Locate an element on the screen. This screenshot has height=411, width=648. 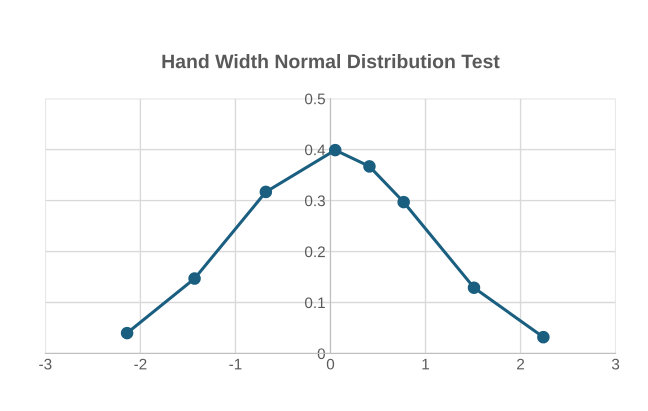
y-tick-label: 0.1 is located at coordinates (314, 302).